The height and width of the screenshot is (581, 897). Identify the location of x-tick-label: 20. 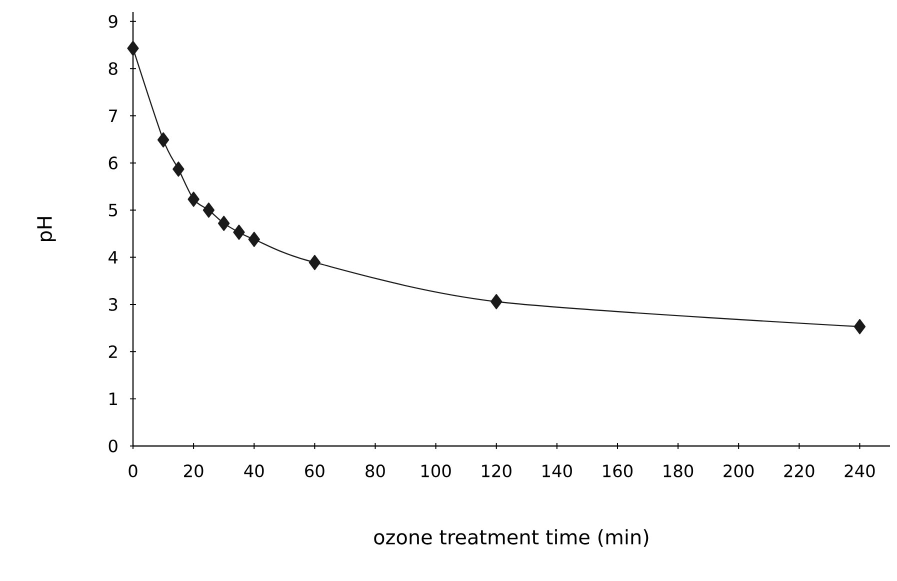
(194, 471).